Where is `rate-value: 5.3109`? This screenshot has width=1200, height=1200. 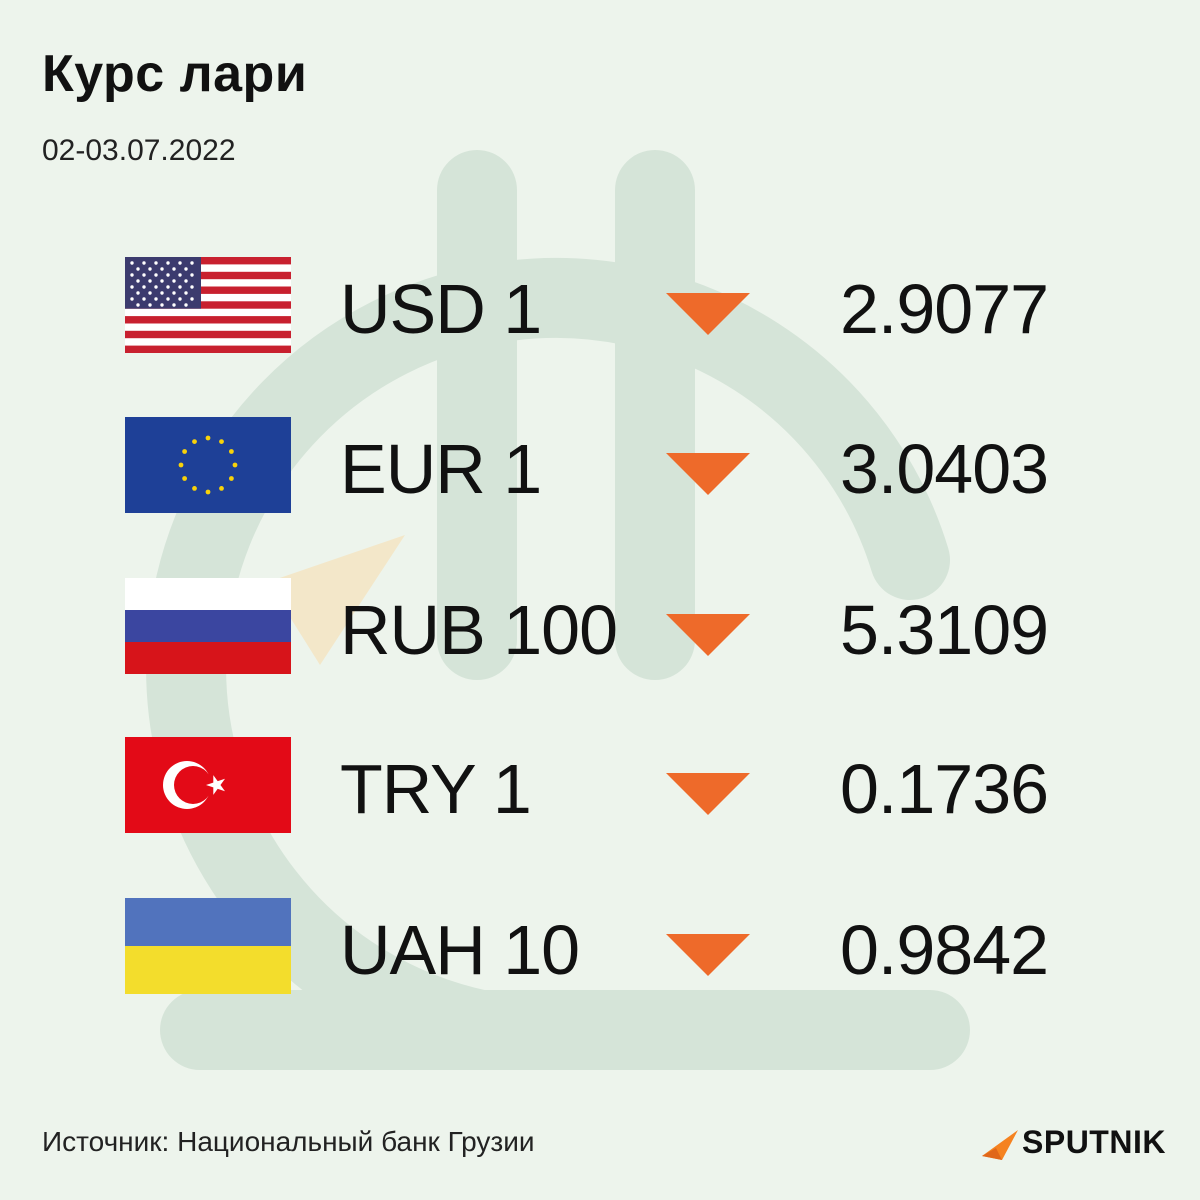
rate-value: 5.3109 is located at coordinates (944, 630).